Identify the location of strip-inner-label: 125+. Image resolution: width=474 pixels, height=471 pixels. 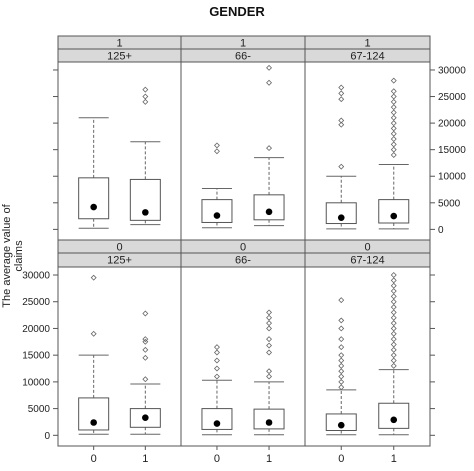
(119, 57).